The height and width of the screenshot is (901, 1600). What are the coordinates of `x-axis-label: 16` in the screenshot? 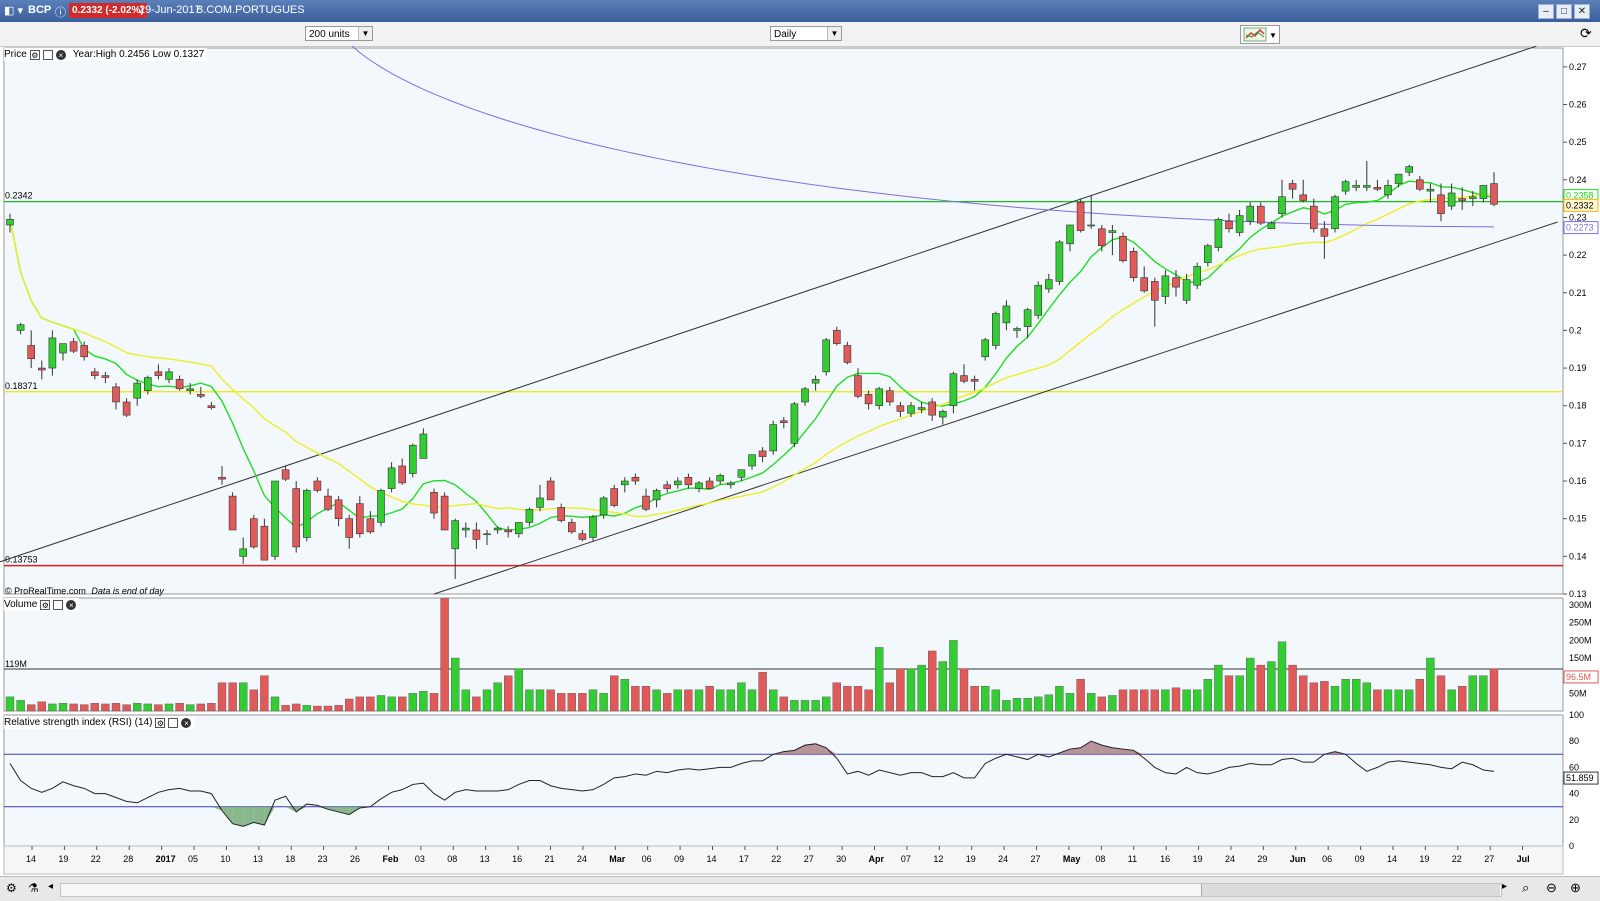 It's located at (1165, 859).